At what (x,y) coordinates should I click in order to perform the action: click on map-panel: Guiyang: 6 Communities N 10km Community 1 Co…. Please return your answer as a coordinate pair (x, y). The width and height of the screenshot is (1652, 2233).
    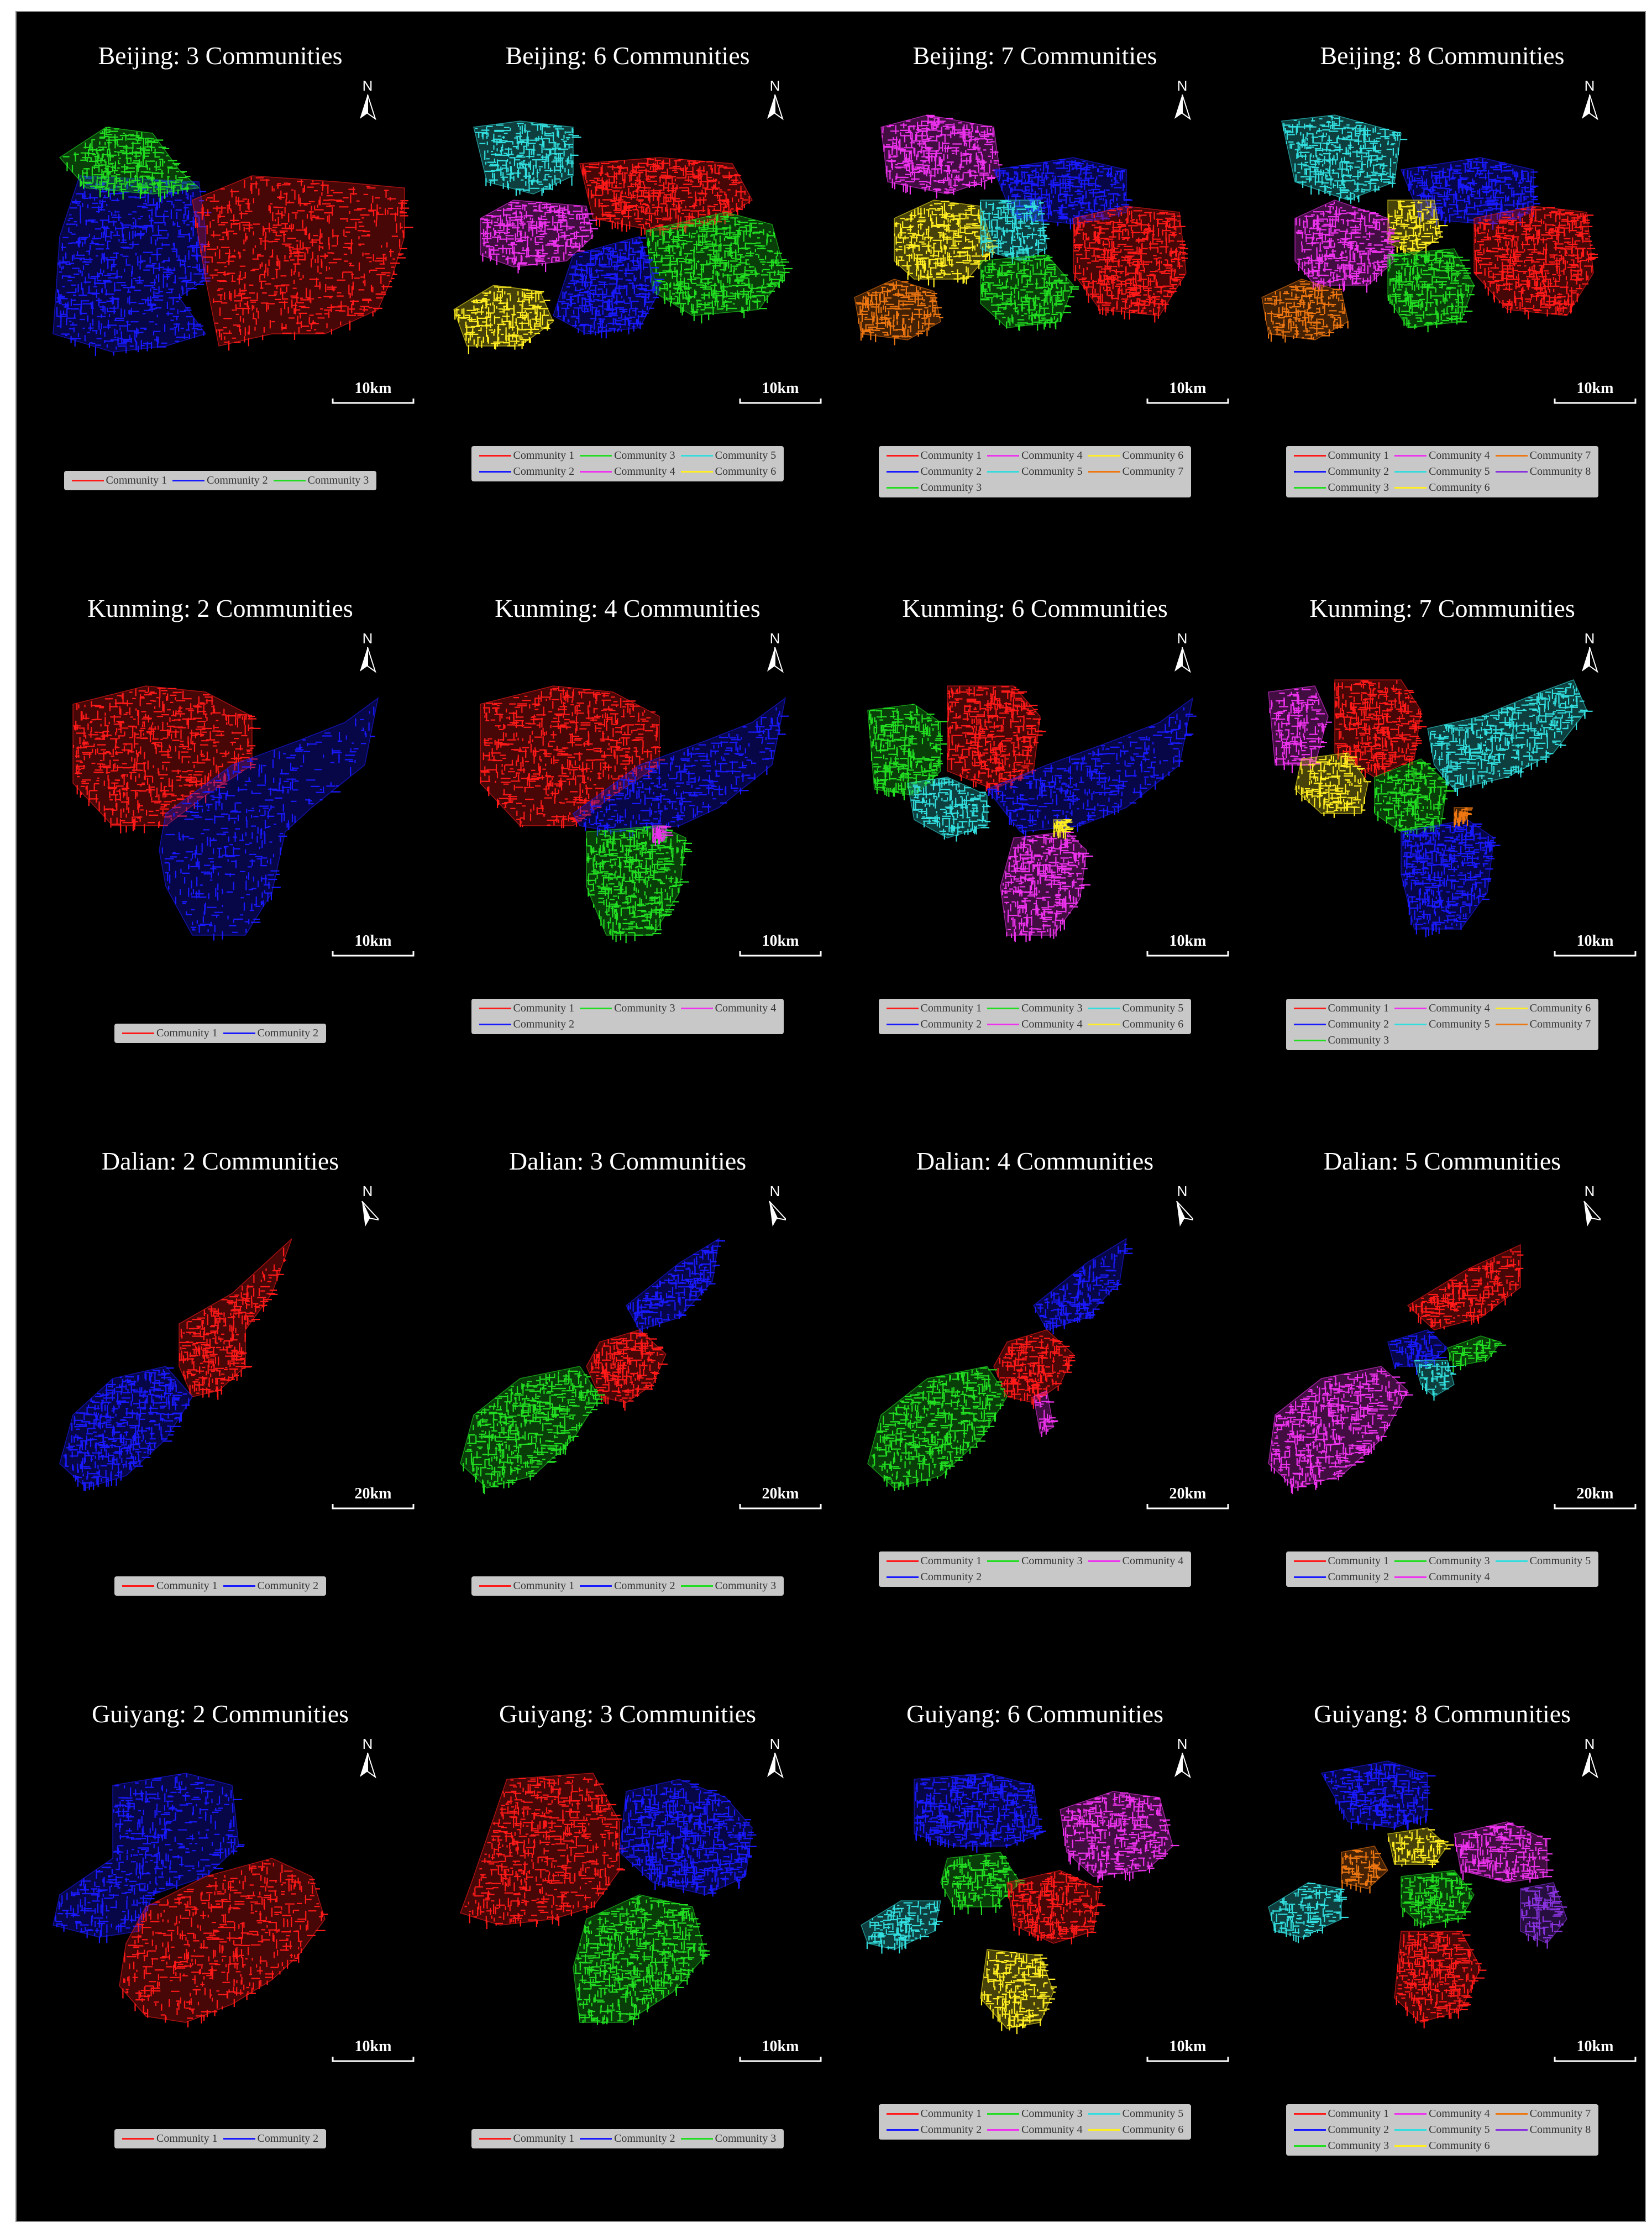
    Looking at the image, I should click on (1035, 1947).